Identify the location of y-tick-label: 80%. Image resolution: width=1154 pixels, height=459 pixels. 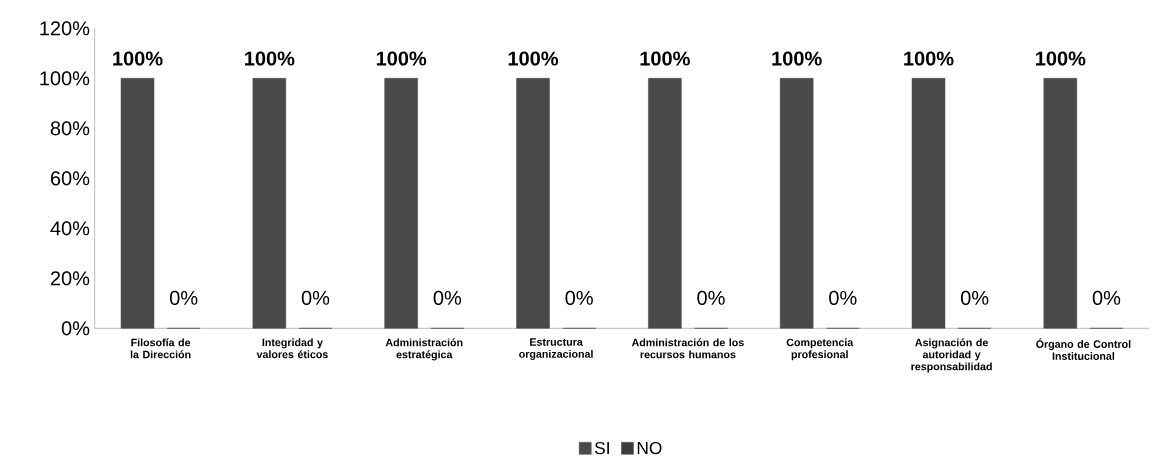
(70, 128).